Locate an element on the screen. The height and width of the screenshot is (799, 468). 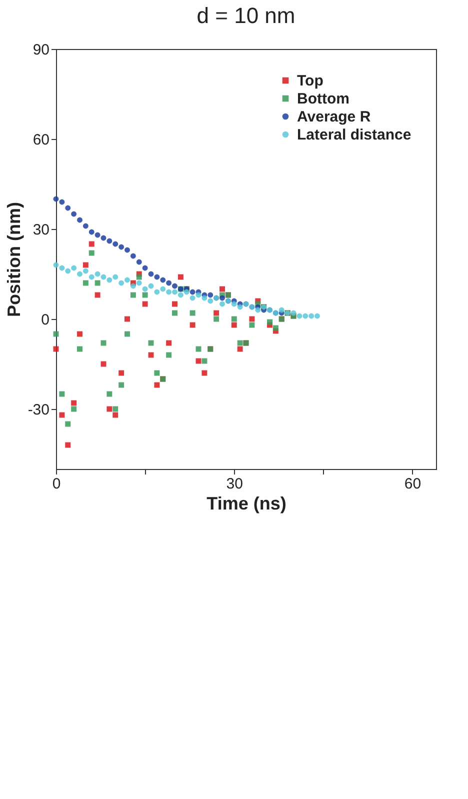
legend-label: Bottom is located at coordinates (323, 99).